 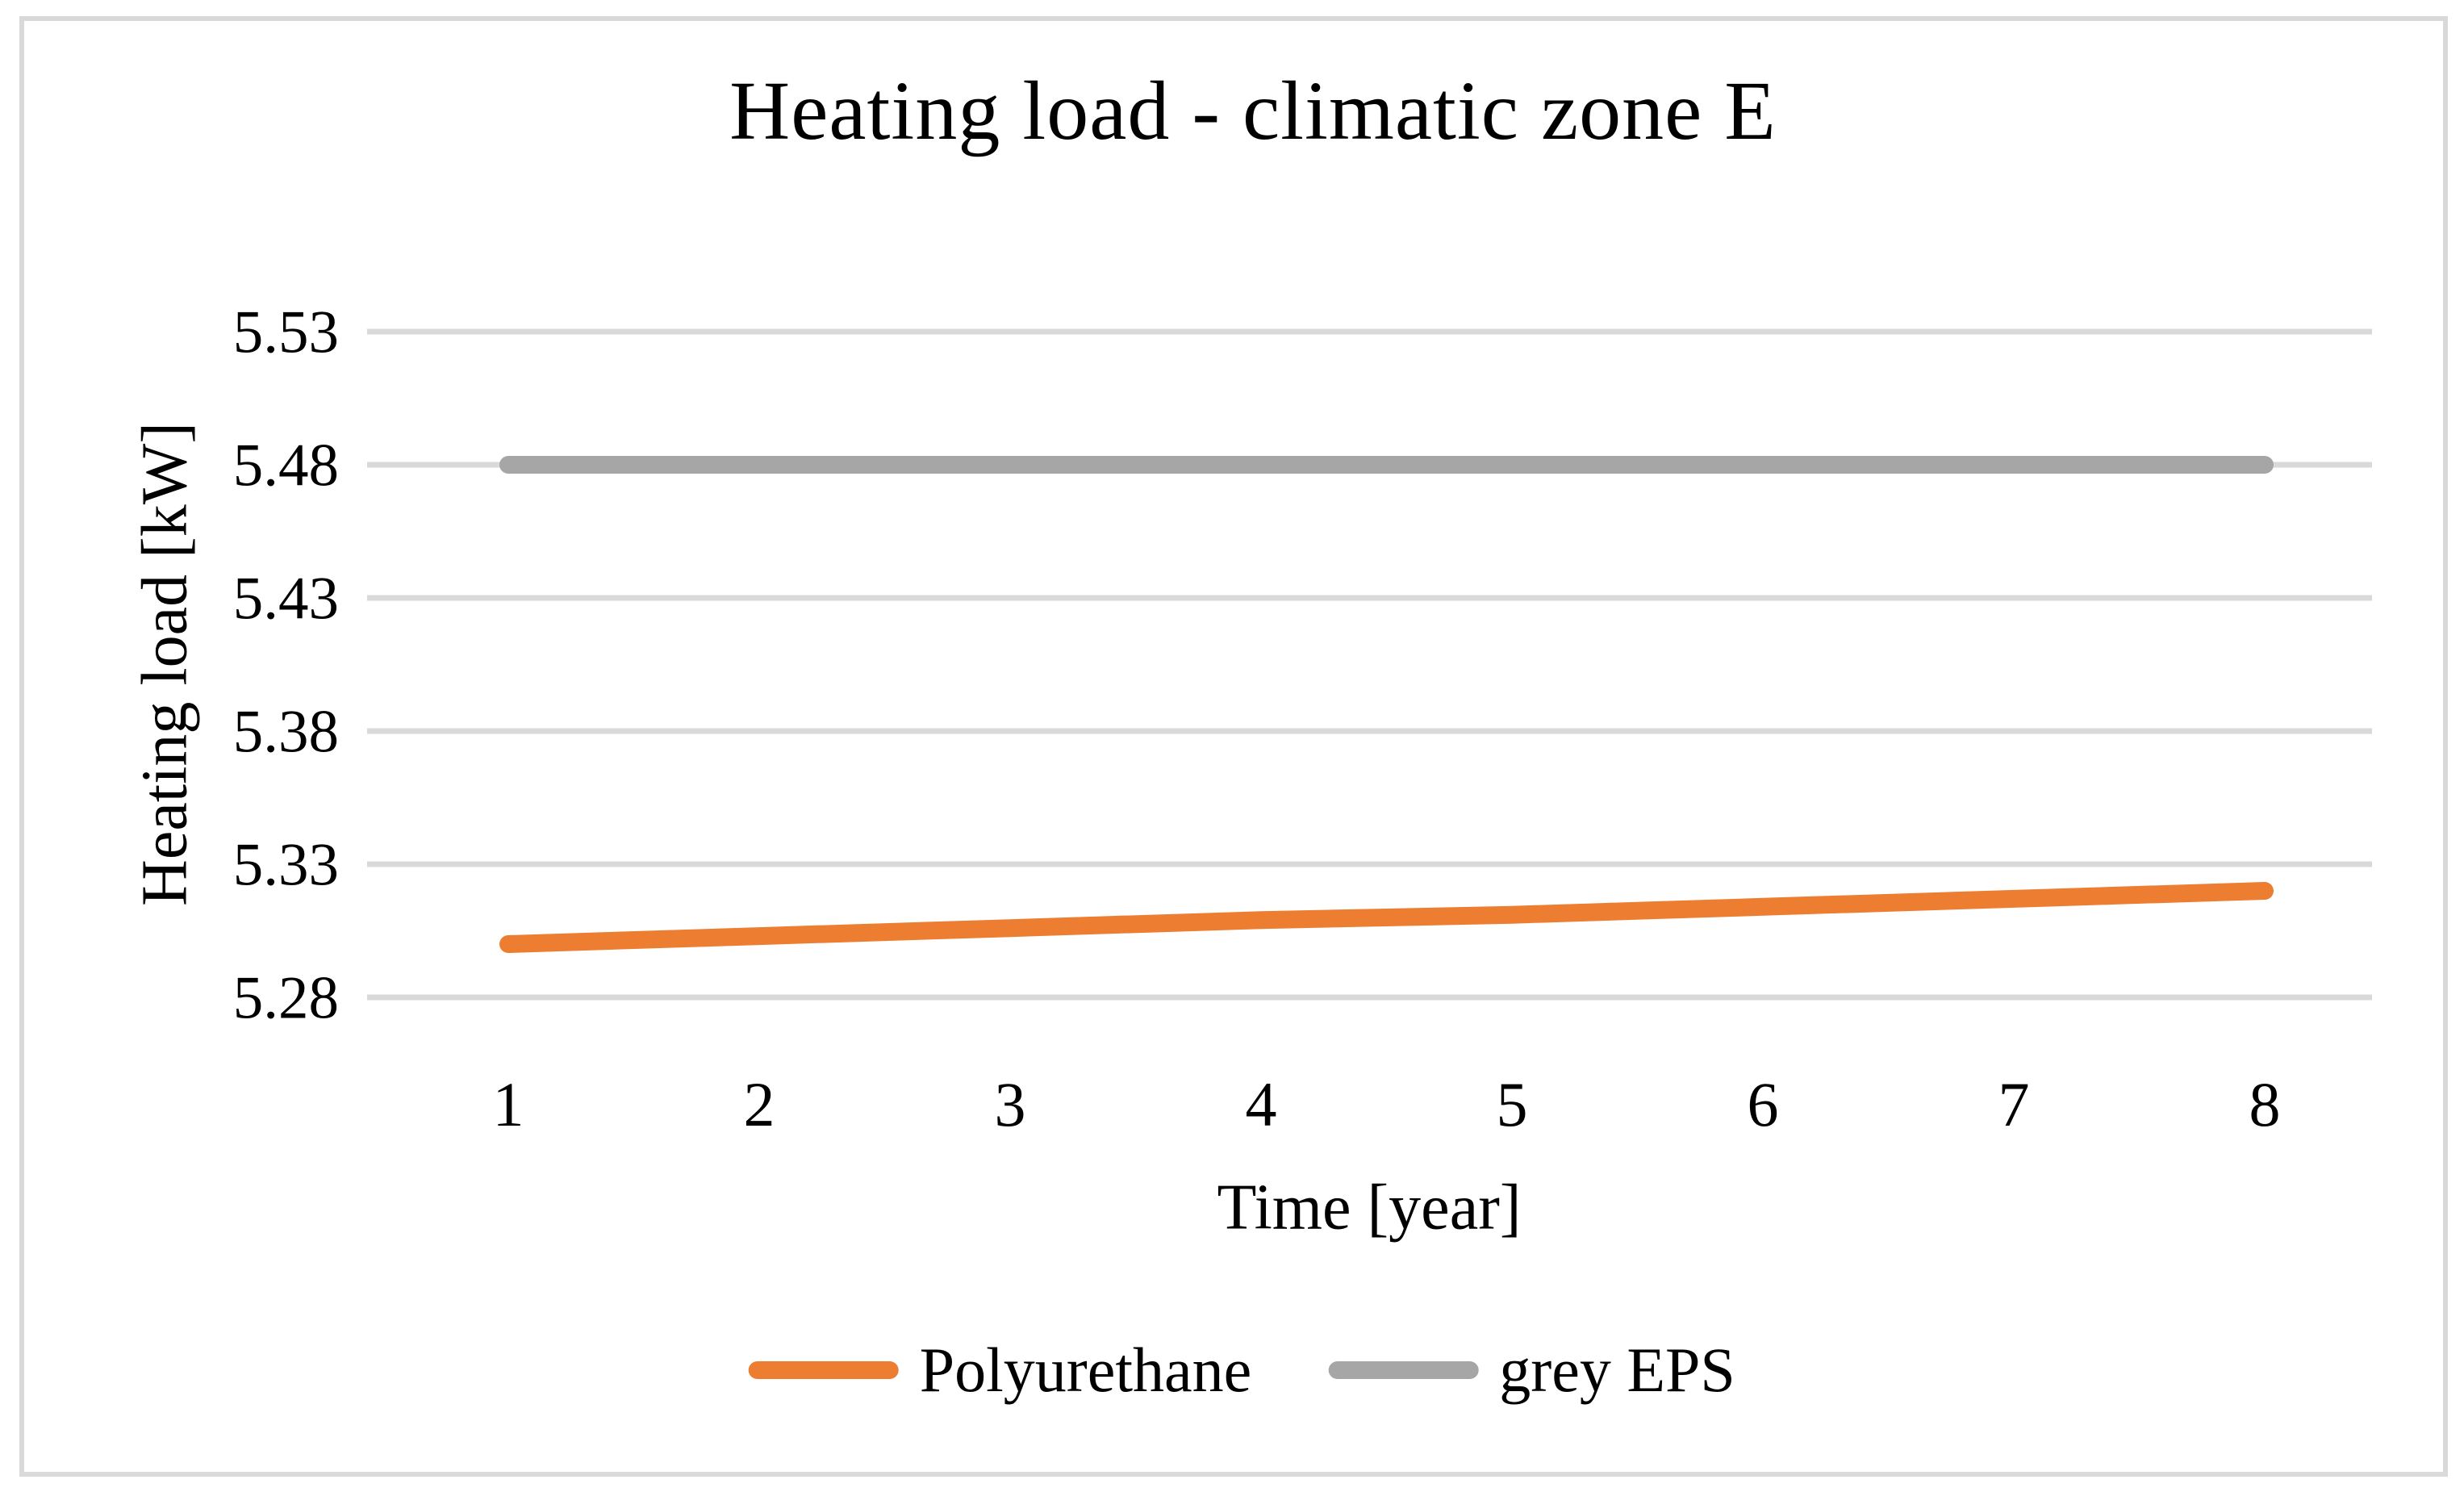 I want to click on x-tick-label: 7, so click(x=2014, y=1104).